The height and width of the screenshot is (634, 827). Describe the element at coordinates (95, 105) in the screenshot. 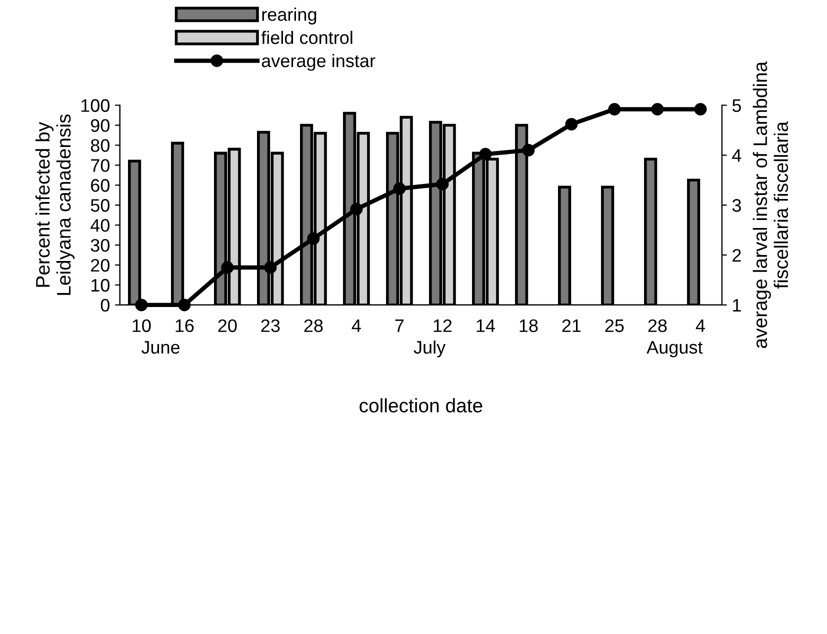

I see `y-tick-label: 100` at that location.